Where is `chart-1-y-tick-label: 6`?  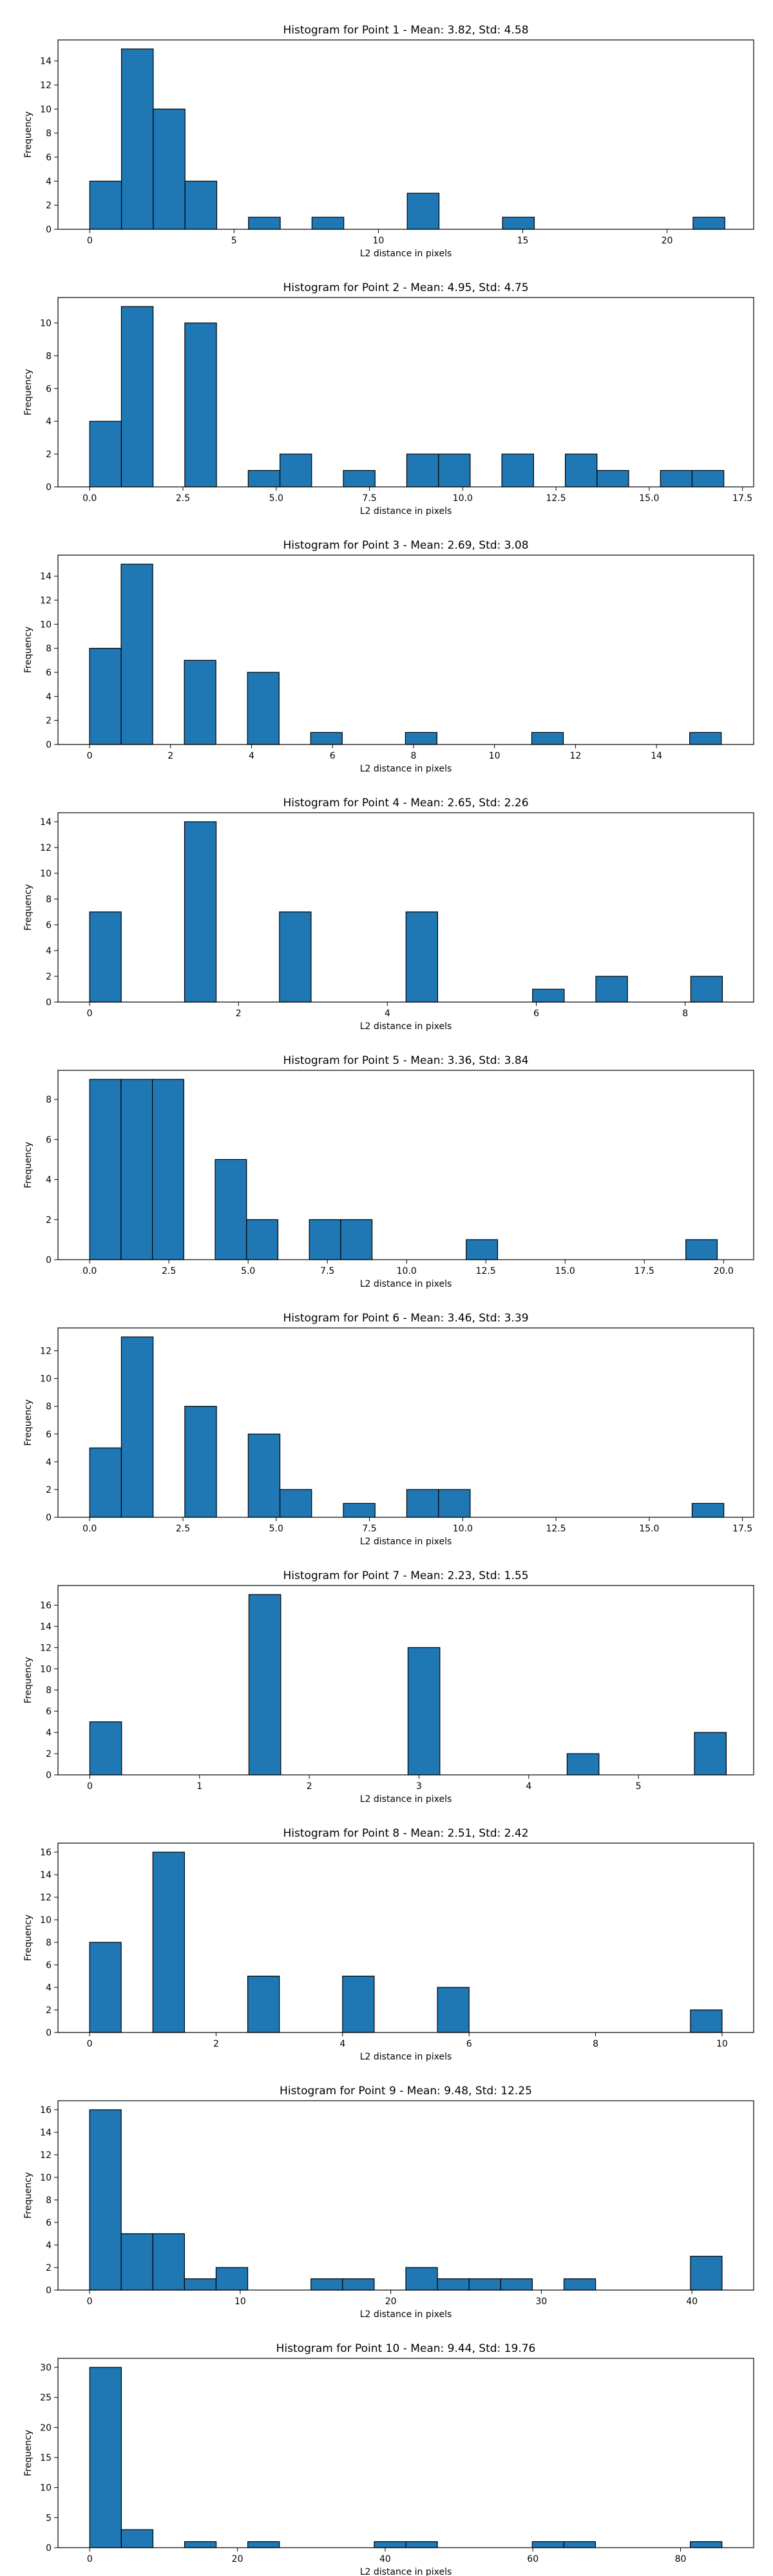
chart-1-y-tick-label: 6 is located at coordinates (49, 158).